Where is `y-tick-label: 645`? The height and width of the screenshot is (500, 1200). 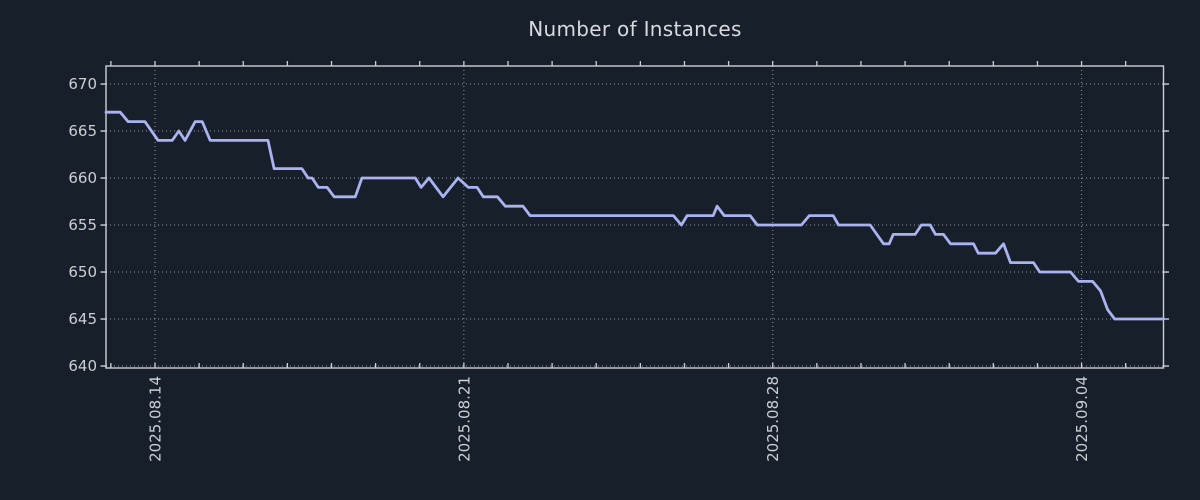
y-tick-label: 645 is located at coordinates (82, 319).